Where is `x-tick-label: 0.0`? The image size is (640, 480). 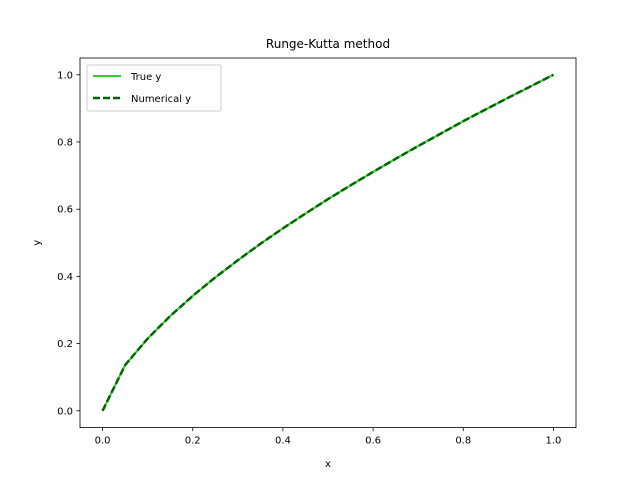
x-tick-label: 0.0 is located at coordinates (103, 441).